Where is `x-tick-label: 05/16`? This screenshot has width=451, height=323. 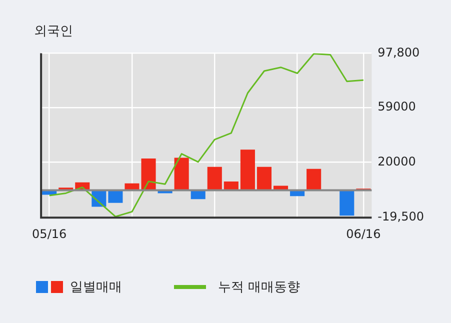
x-tick-label: 05/16 is located at coordinates (49, 233).